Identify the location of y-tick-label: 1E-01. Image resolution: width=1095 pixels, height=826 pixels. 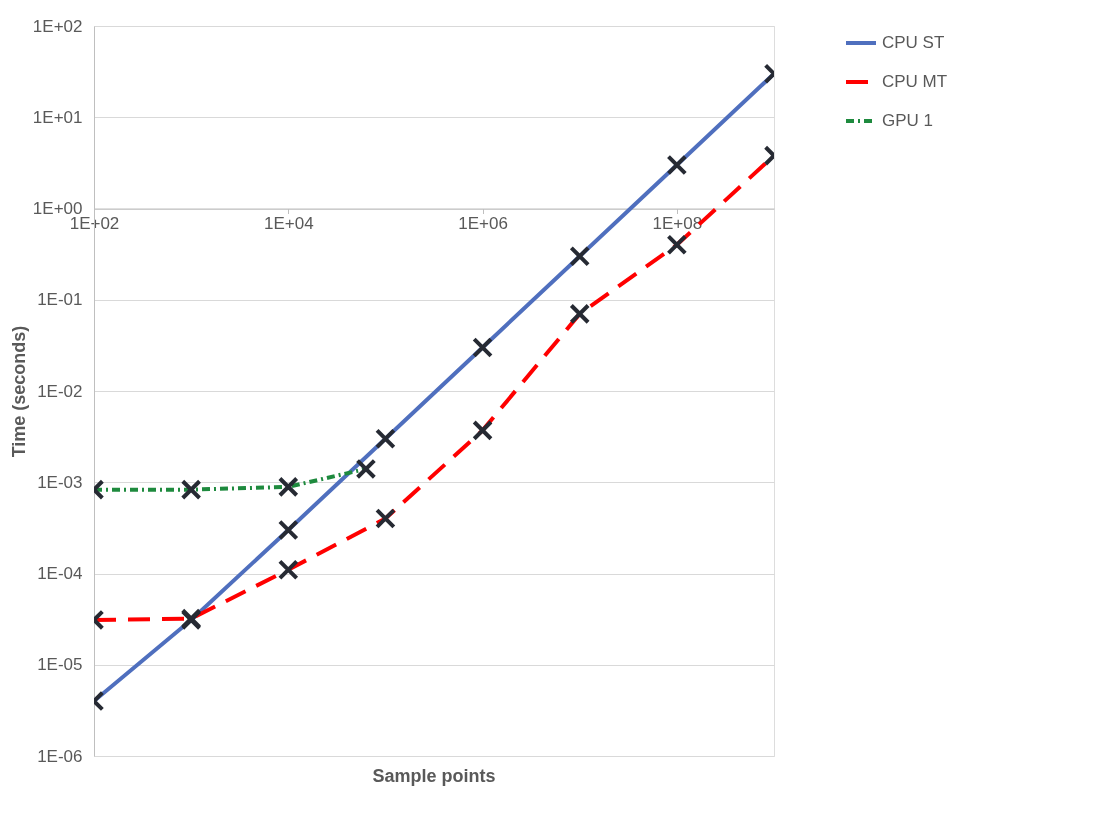
(60, 300).